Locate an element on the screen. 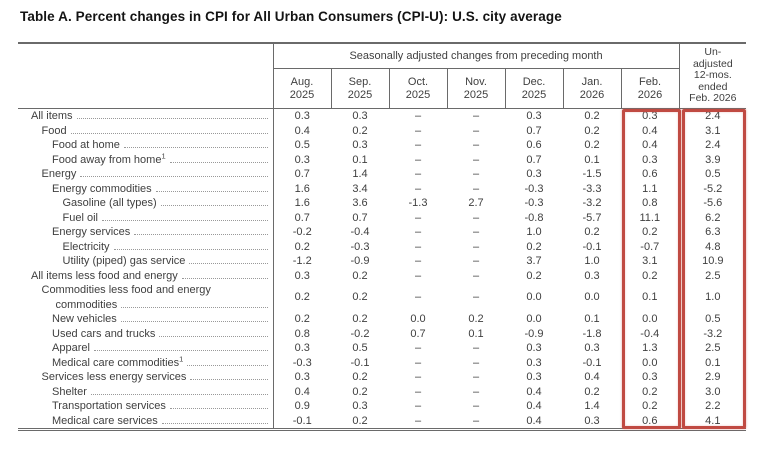  cell-month-1: 0.7 is located at coordinates (360, 217).